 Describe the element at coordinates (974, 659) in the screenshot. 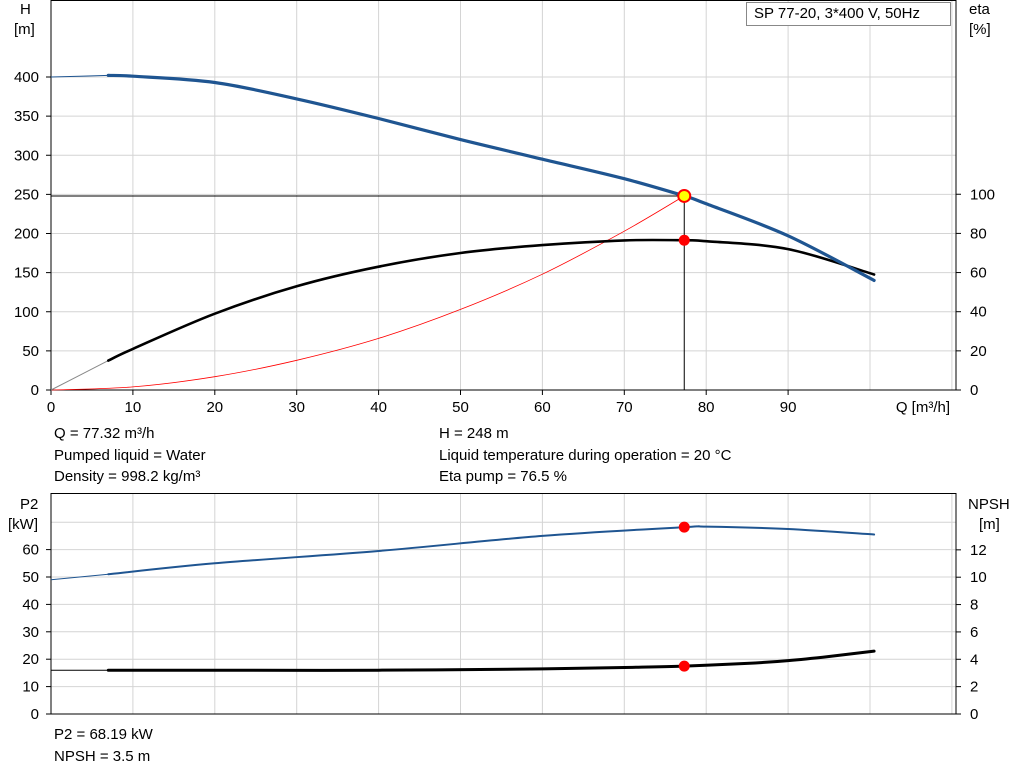

I see `npsh-tick-label: 4` at that location.